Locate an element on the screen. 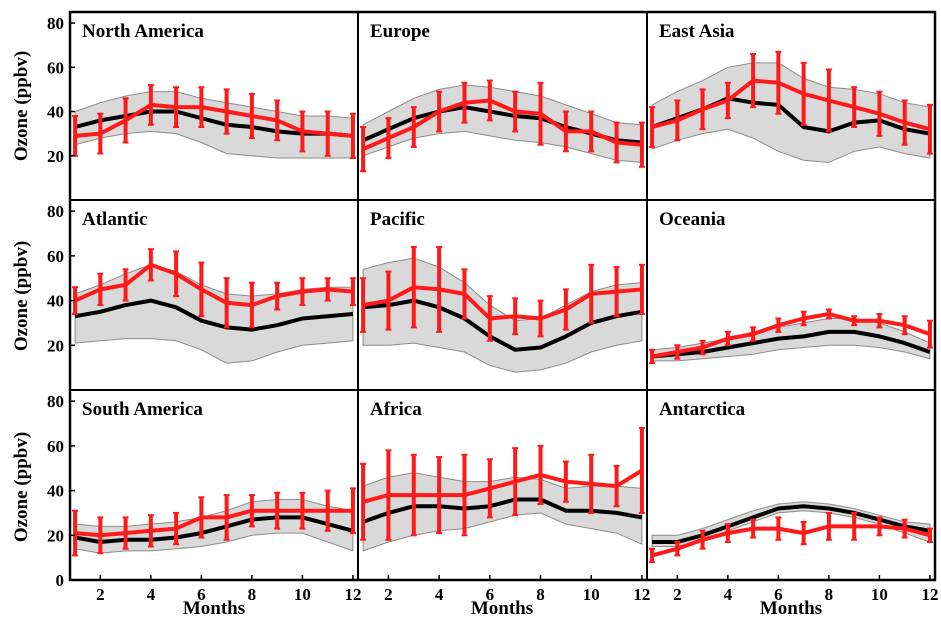 This screenshot has height=626, width=941. y-axis-title-row-3: Ozone (ppbv) is located at coordinates (21, 487).